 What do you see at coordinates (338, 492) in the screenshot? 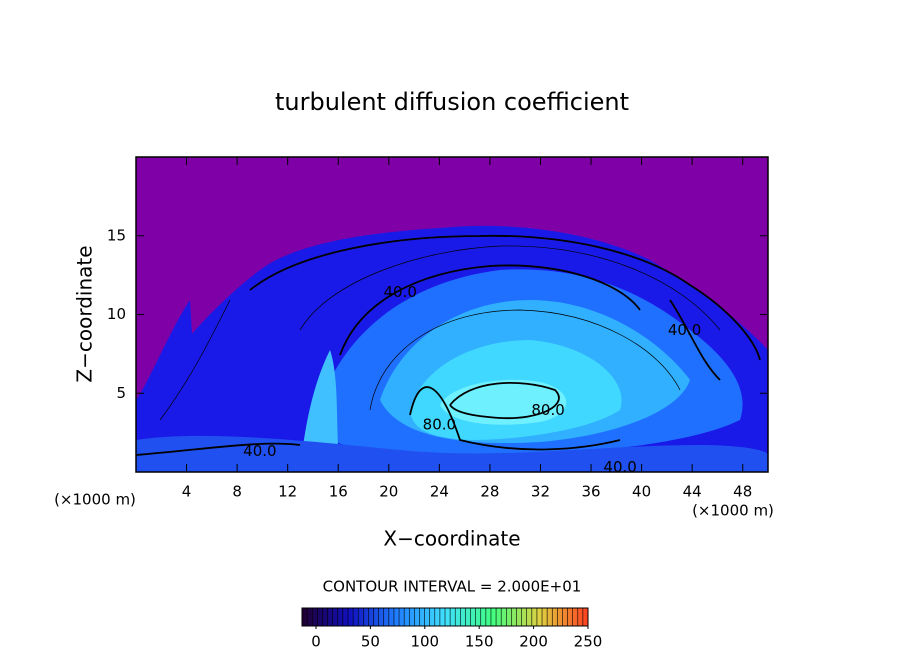
I see `x-tick-label: 16` at bounding box center [338, 492].